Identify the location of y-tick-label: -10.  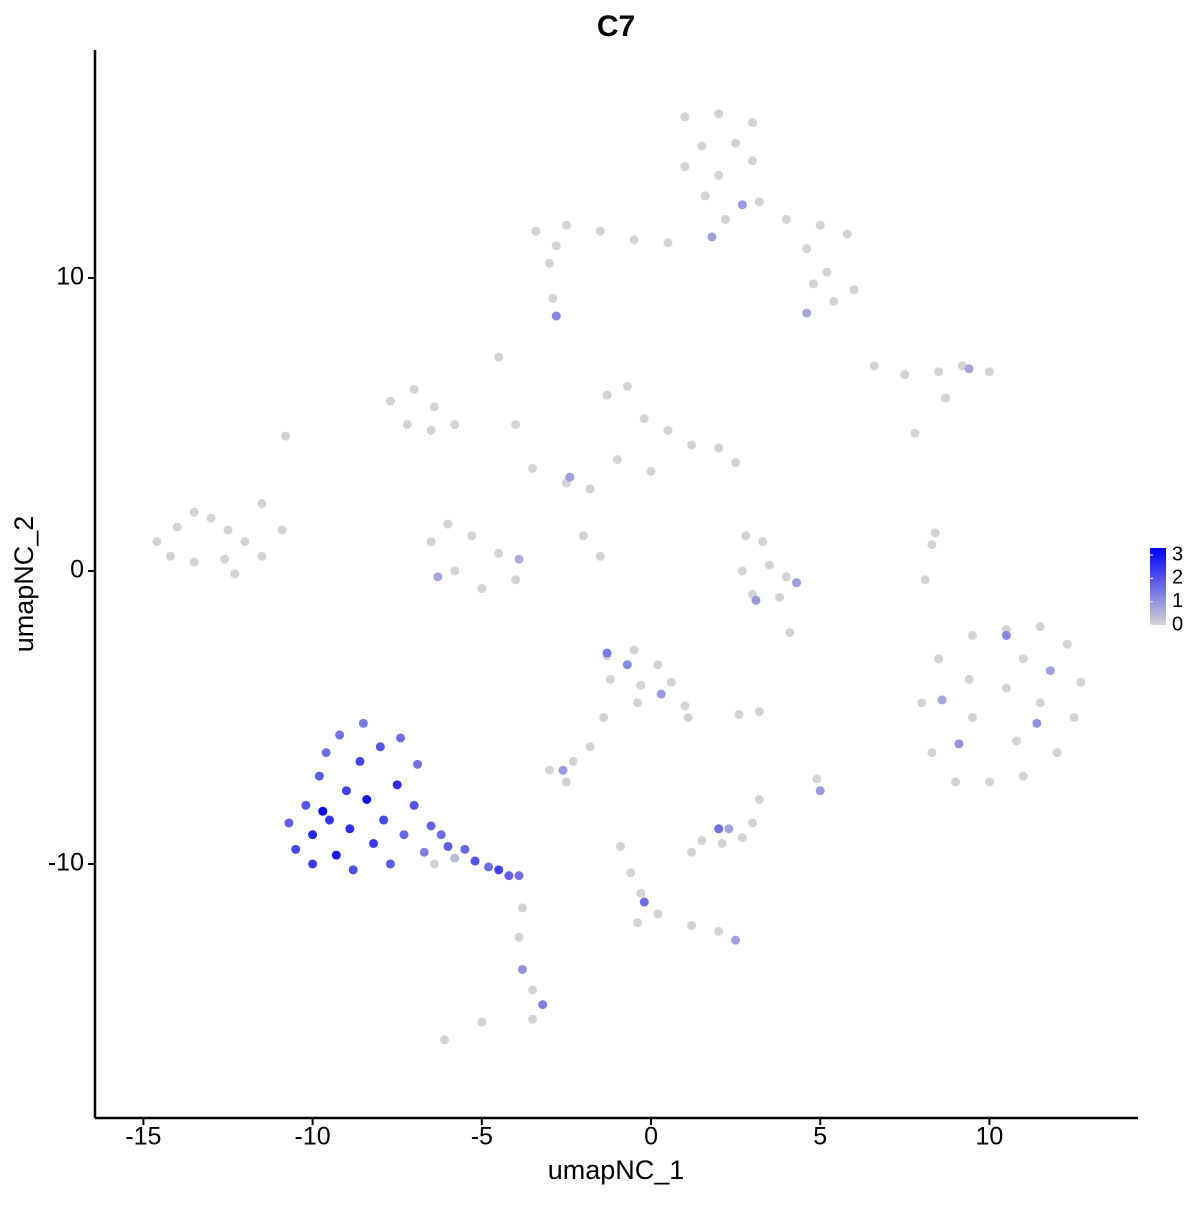
(66, 863).